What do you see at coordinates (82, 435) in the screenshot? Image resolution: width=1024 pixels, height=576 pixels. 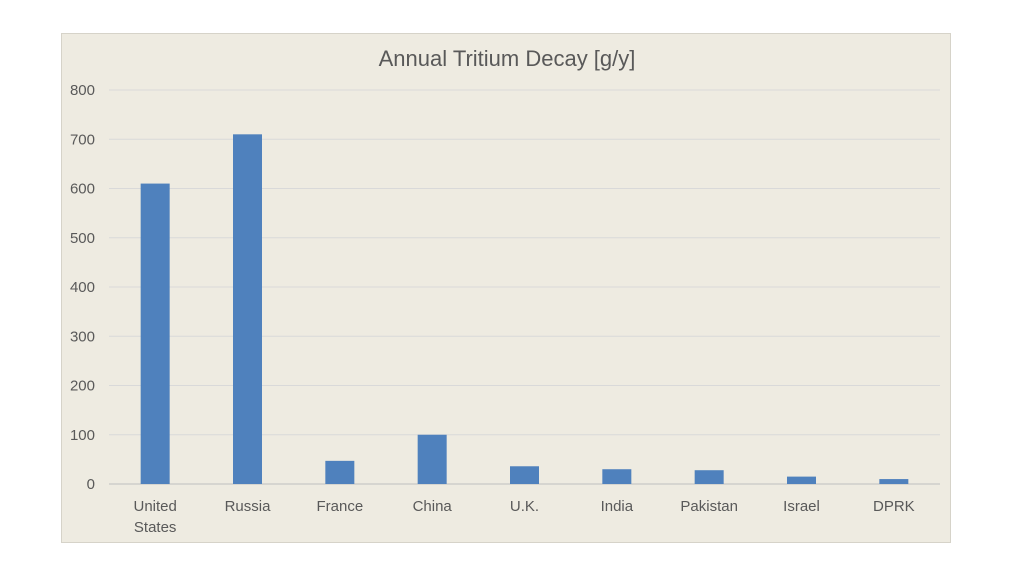 I see `y-tick-label: 100` at bounding box center [82, 435].